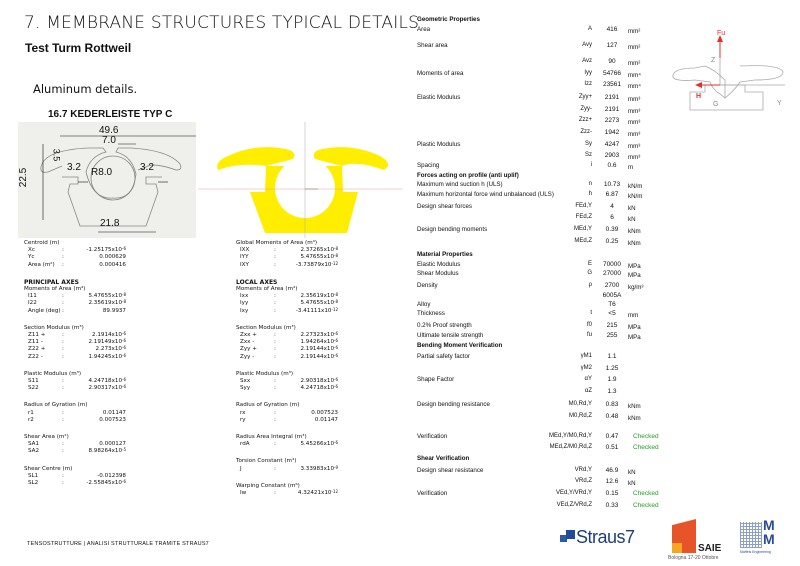 This screenshot has height=566, width=800. What do you see at coordinates (612, 416) in the screenshot?
I see `row-value: 0.48` at bounding box center [612, 416].